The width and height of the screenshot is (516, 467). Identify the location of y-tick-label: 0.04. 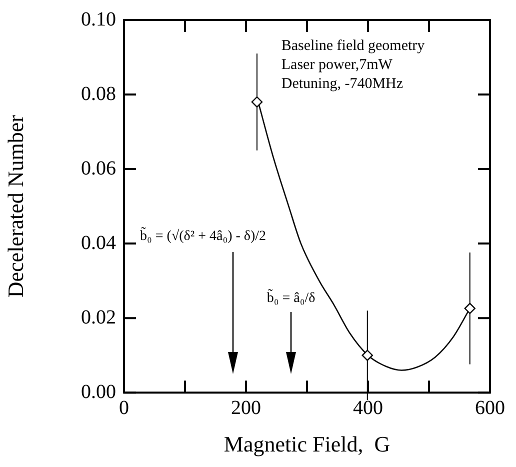
(98, 243).